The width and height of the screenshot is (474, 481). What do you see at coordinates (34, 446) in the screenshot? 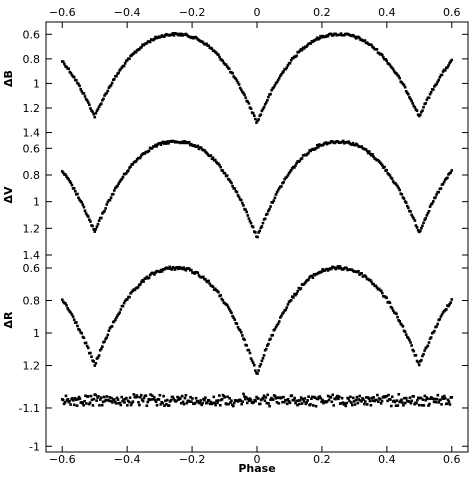
I see `y-tick-label: -1` at bounding box center [34, 446].